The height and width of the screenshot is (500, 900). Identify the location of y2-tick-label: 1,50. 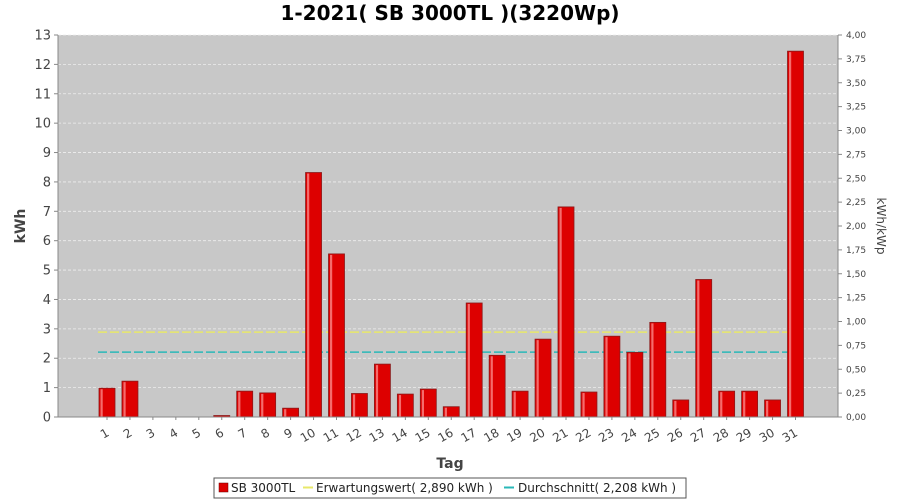
(856, 275).